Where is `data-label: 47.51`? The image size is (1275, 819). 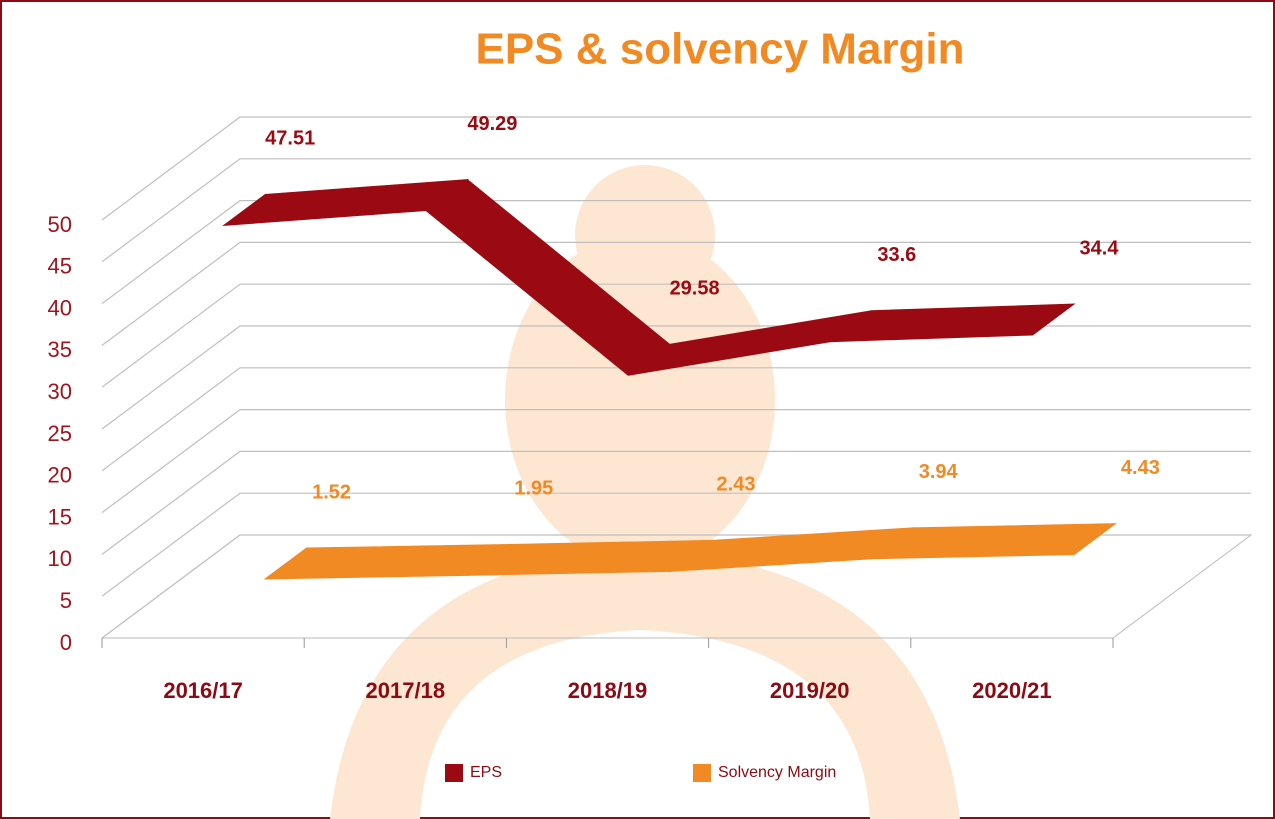
data-label: 47.51 is located at coordinates (290, 139).